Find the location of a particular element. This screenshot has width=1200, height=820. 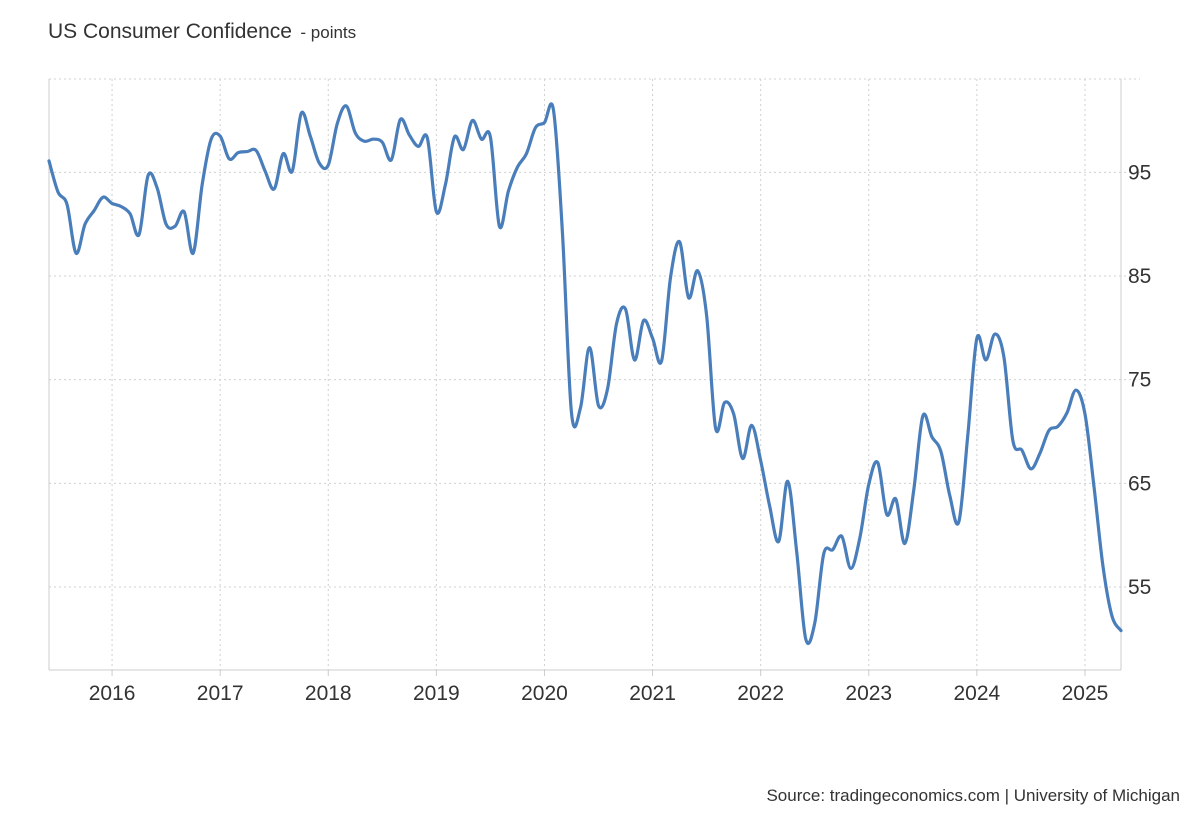

x-tick-label: 2017 is located at coordinates (220, 693).